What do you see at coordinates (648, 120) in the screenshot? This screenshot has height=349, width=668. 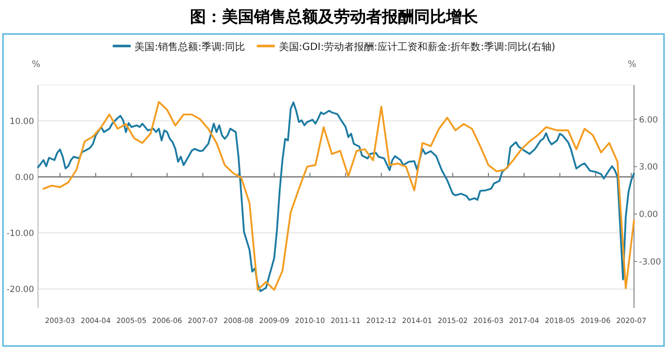 I see `y2-tick-label: 6.00` at bounding box center [648, 120].